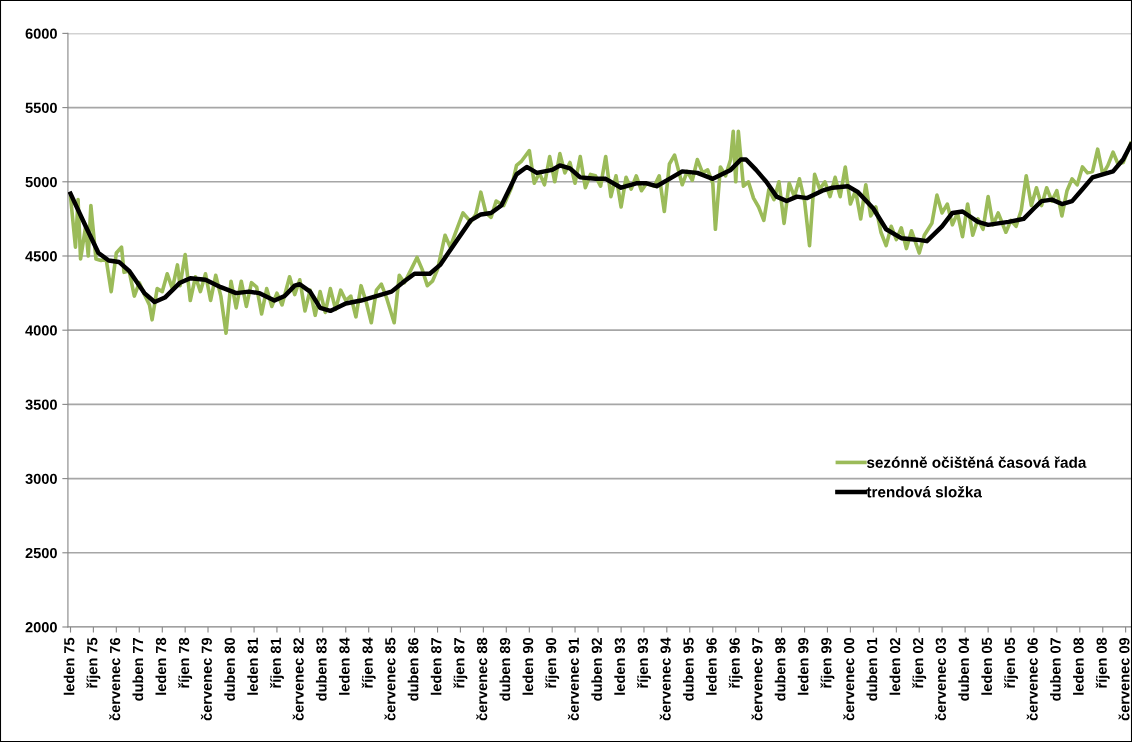 This screenshot has height=742, width=1132. I want to click on x-tick-label: říjen 81, so click(276, 663).